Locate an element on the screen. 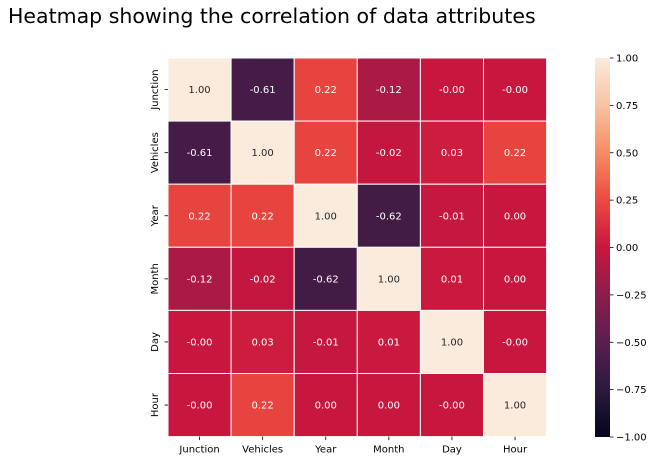 This screenshot has height=467, width=656. colorbar-tick-label: 0.00 is located at coordinates (627, 248).